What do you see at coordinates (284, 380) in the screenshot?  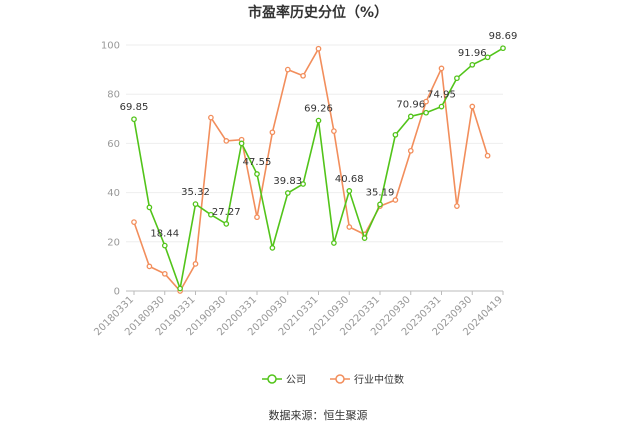 I see `legend-item-company: 公司` at bounding box center [284, 380].